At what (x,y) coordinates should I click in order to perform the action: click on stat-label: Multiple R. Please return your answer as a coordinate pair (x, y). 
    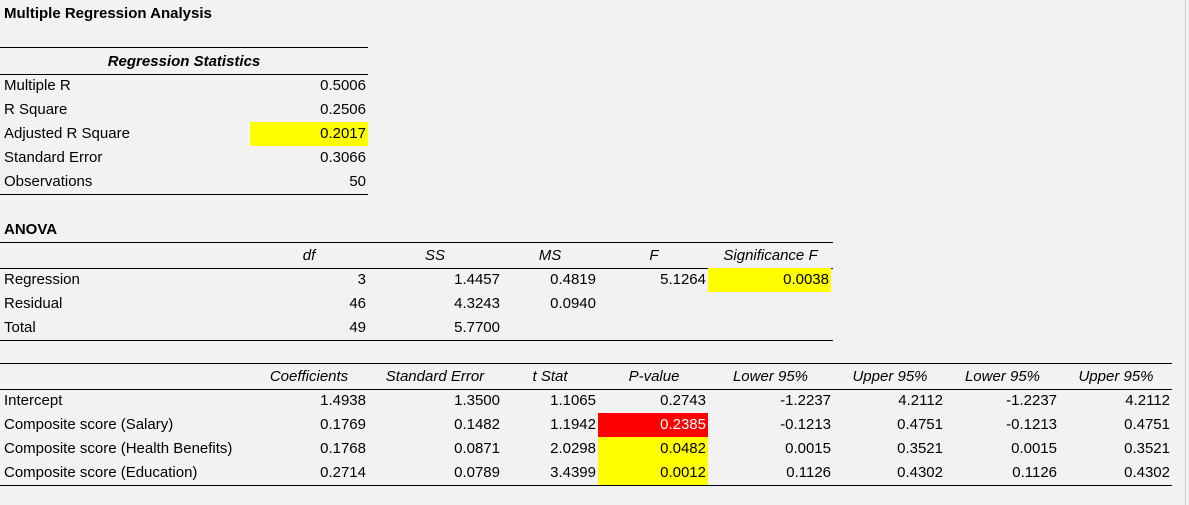
    Looking at the image, I should click on (37, 85).